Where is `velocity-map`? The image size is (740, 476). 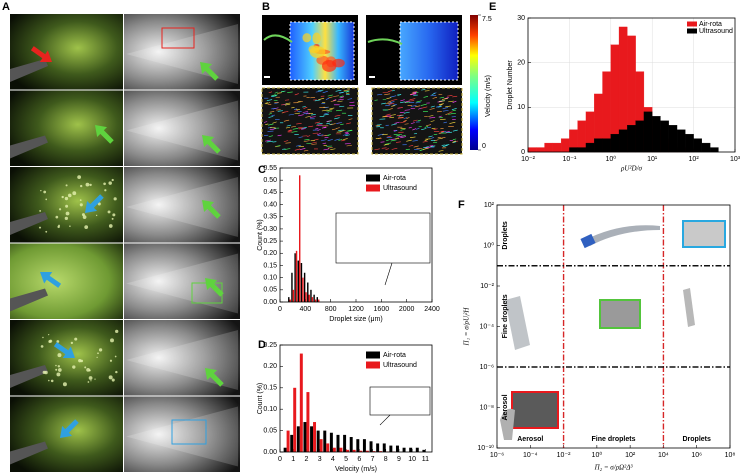 velocity-map is located at coordinates (429, 51).